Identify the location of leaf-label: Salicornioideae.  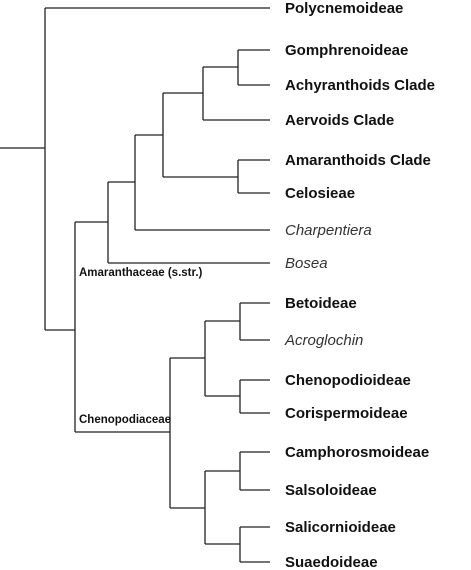
(340, 527).